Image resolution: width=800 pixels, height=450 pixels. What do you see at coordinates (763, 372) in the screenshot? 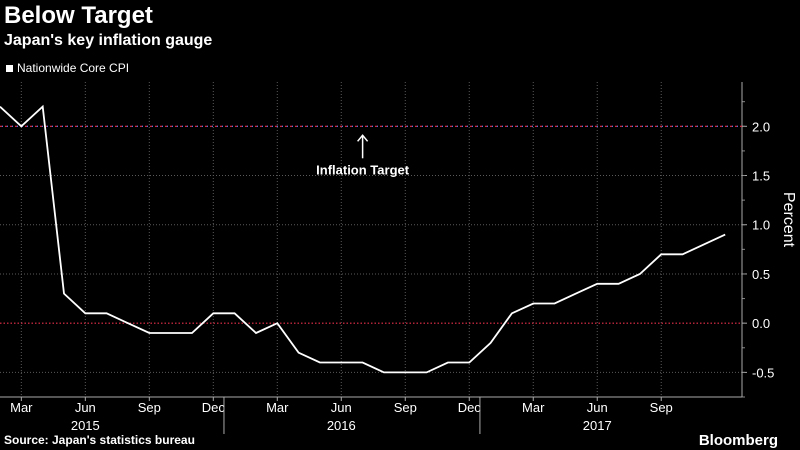
I see `y-tick-label: -0.5` at bounding box center [763, 372].